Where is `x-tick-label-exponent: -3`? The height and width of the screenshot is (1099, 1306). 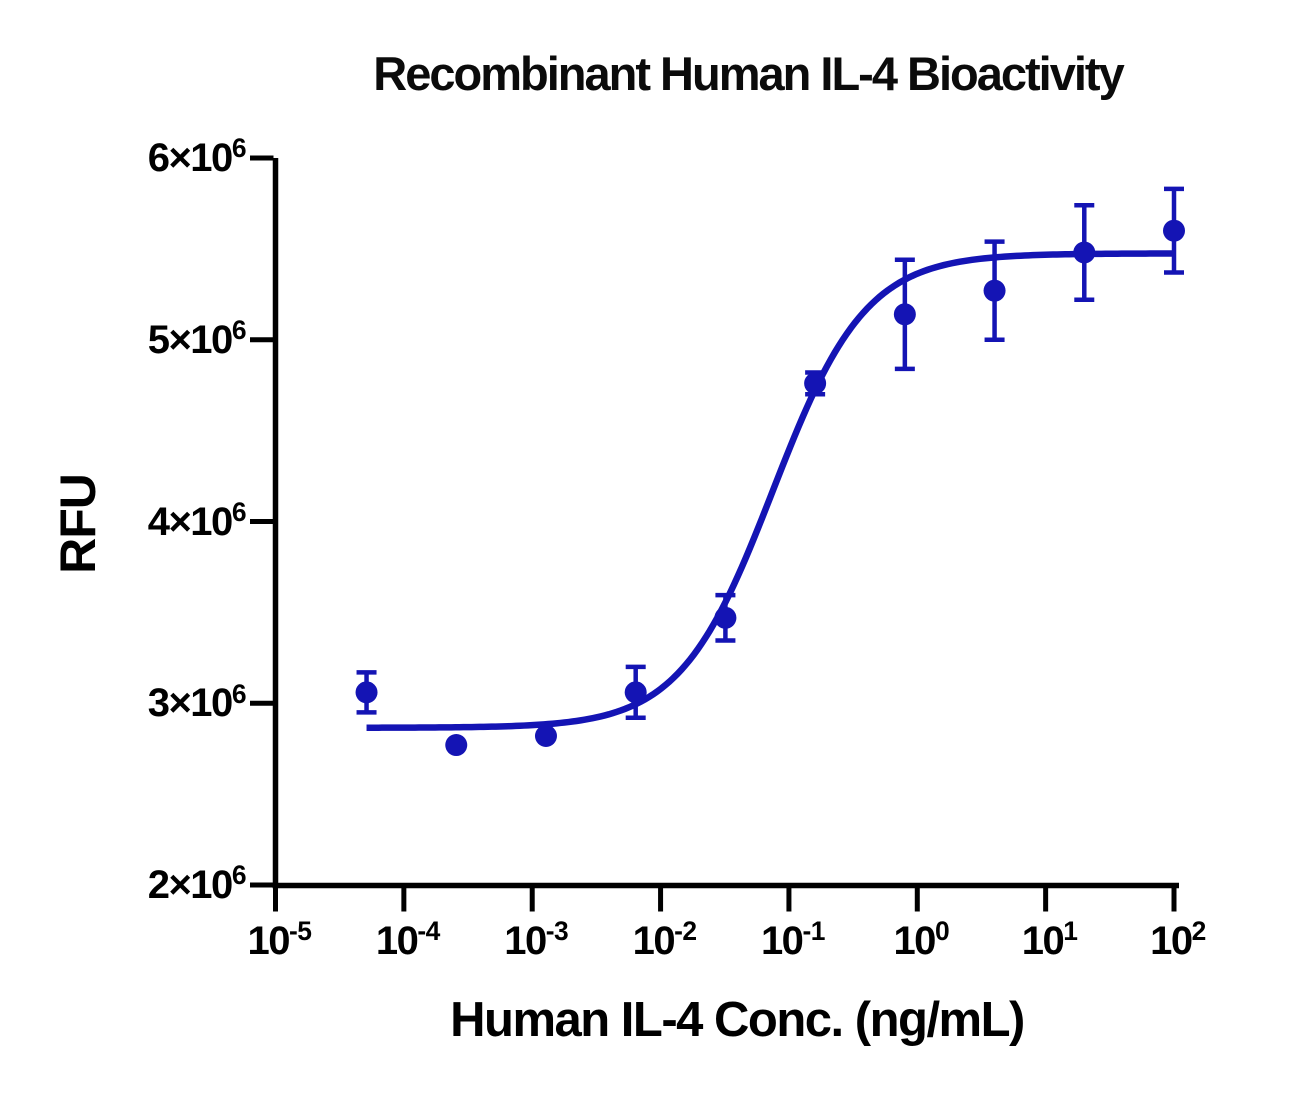
x-tick-label-exponent: -3 is located at coordinates (557, 931).